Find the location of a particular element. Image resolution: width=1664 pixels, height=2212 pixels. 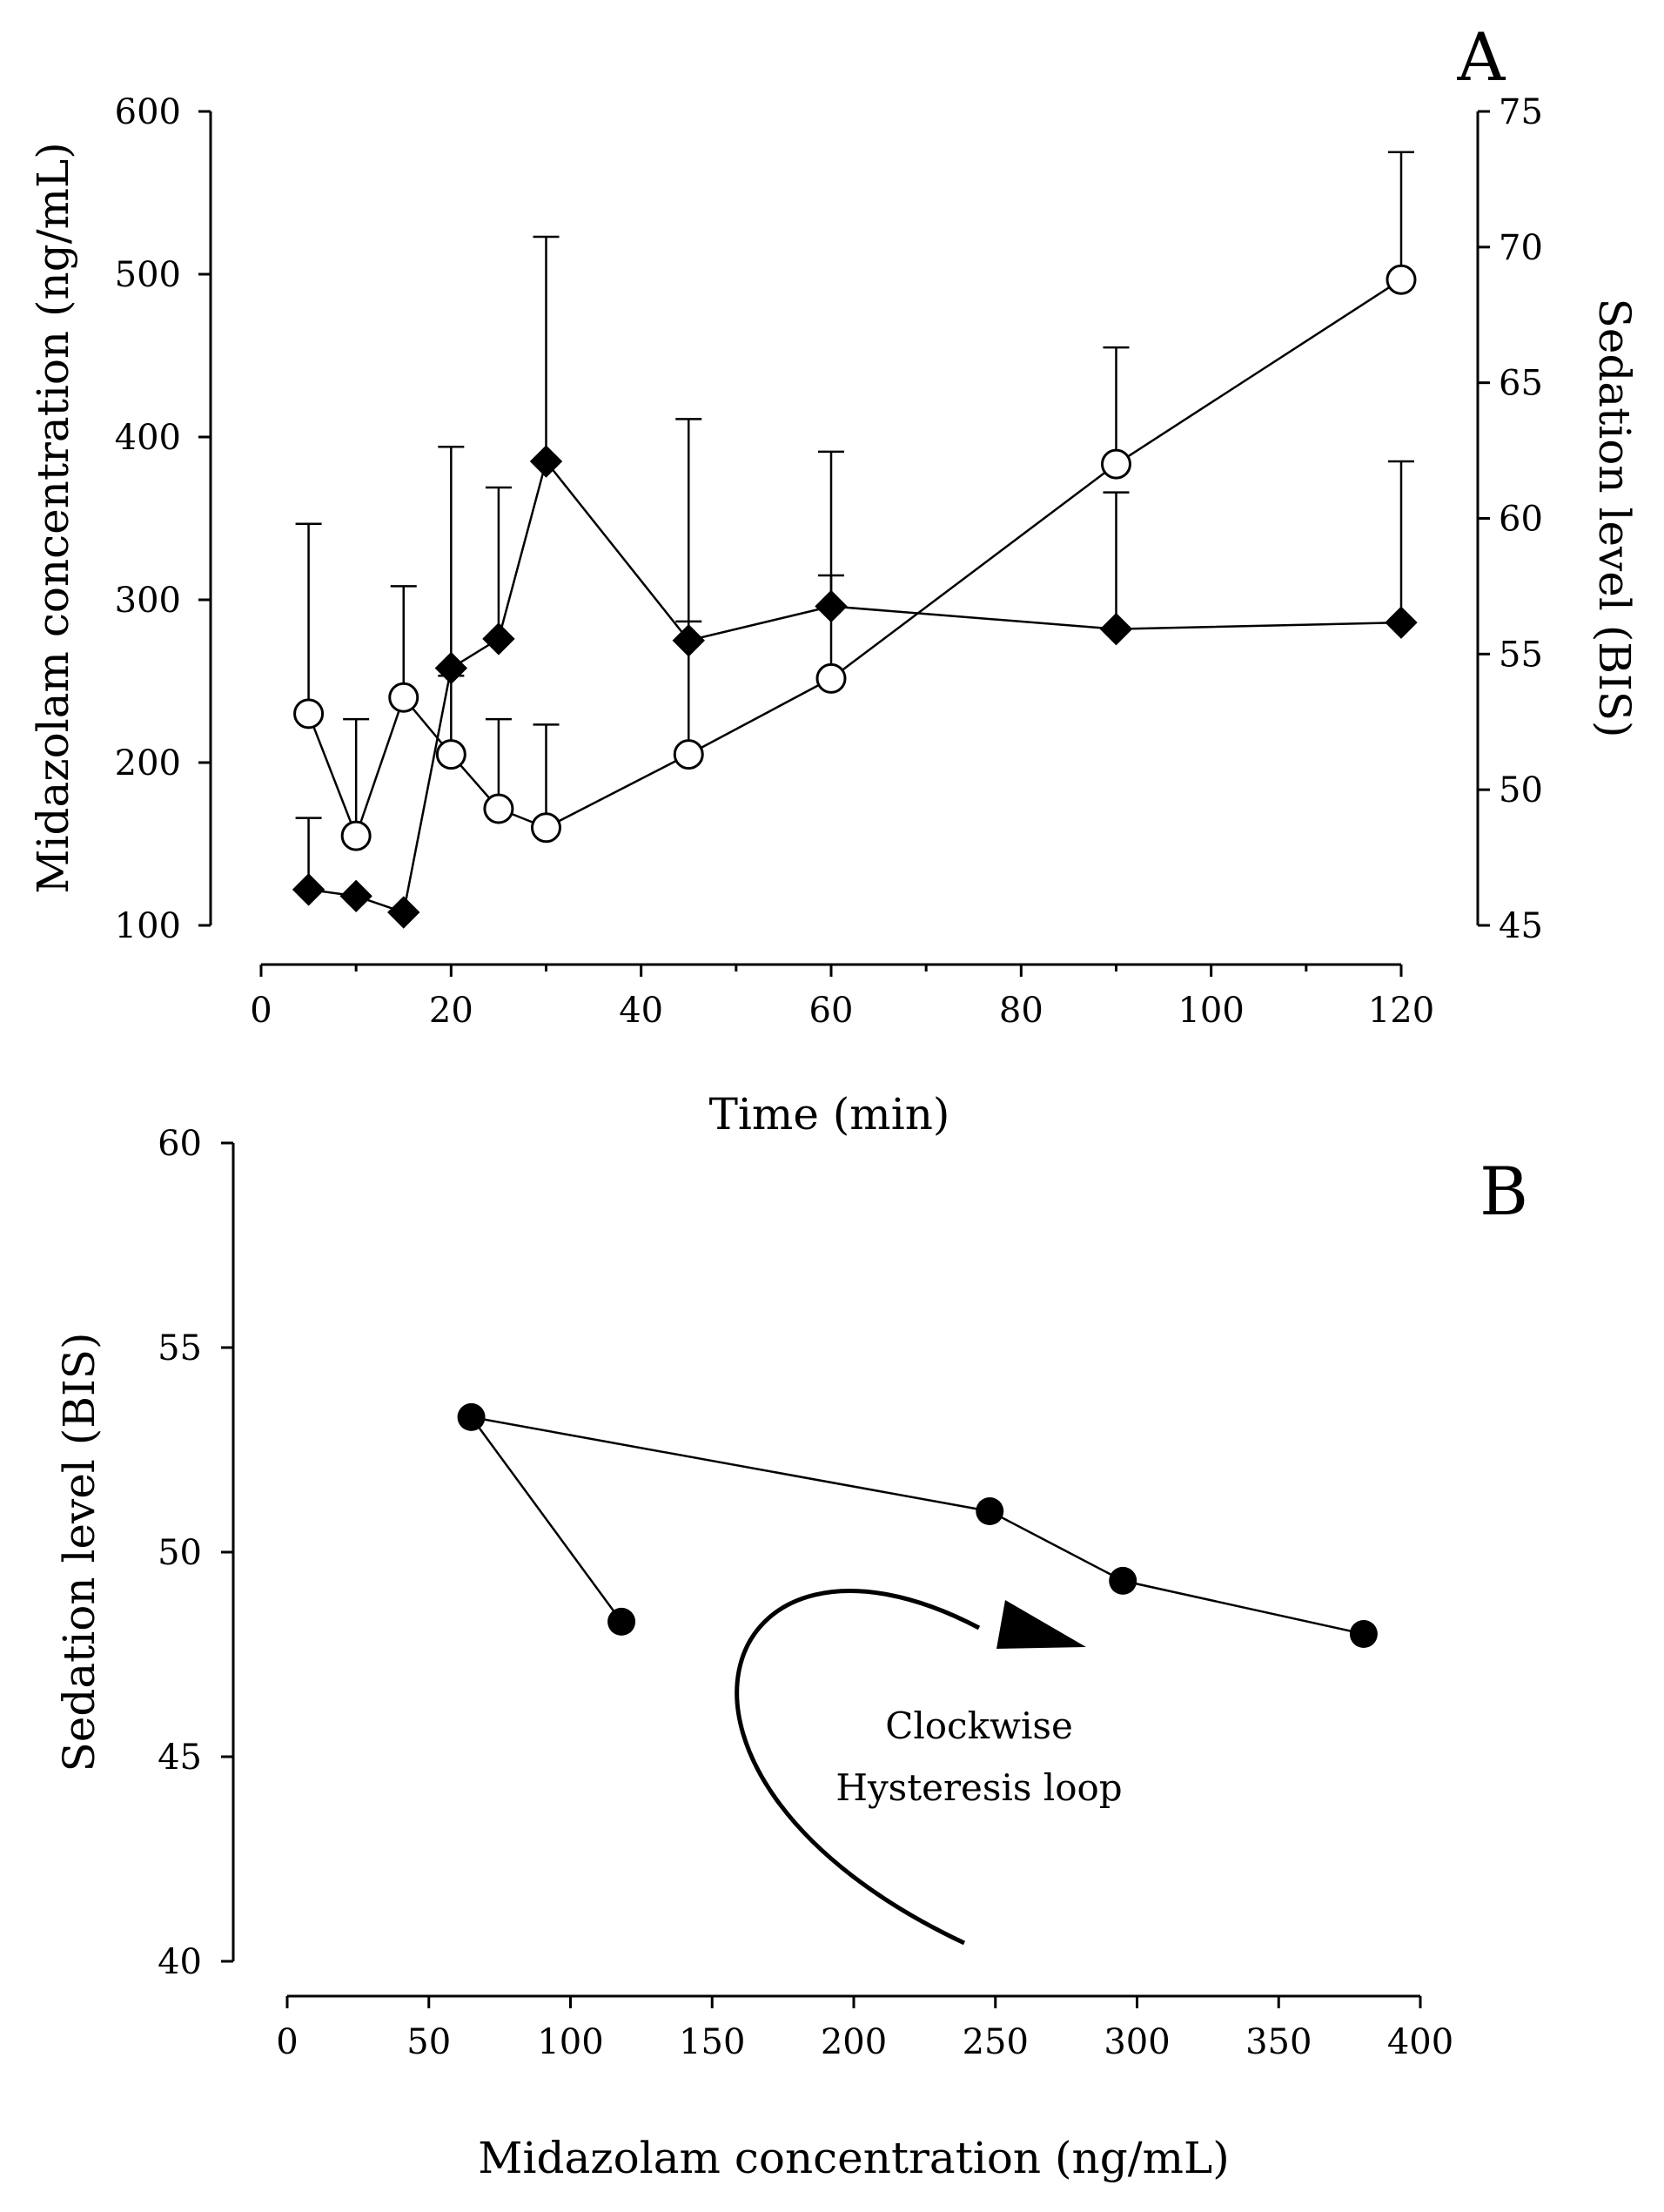

x-tick-label: 400 is located at coordinates (1420, 2042).